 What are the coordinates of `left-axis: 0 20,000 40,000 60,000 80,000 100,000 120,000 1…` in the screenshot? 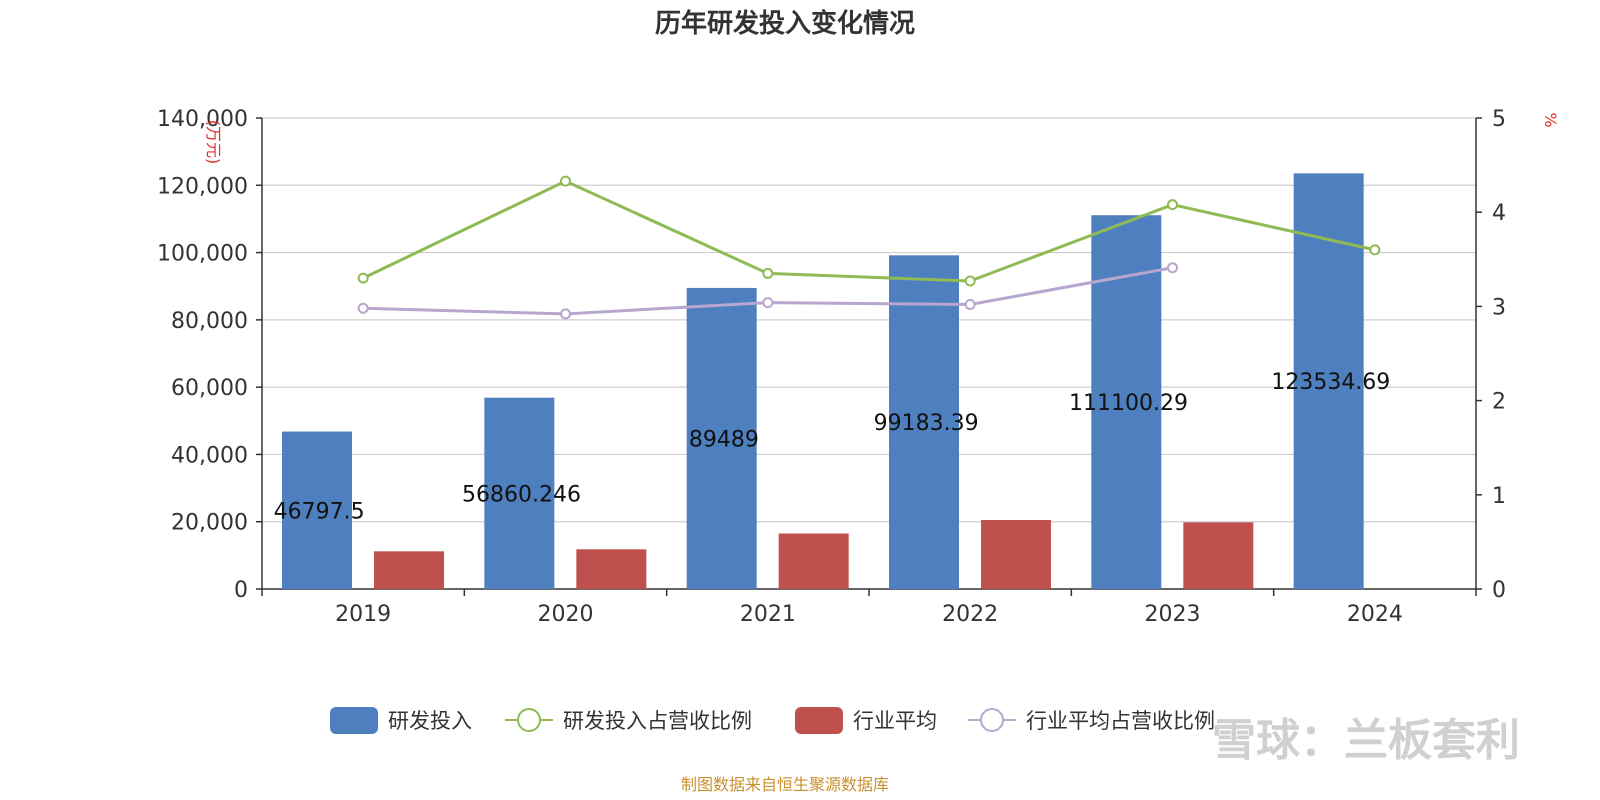 It's located at (210, 355).